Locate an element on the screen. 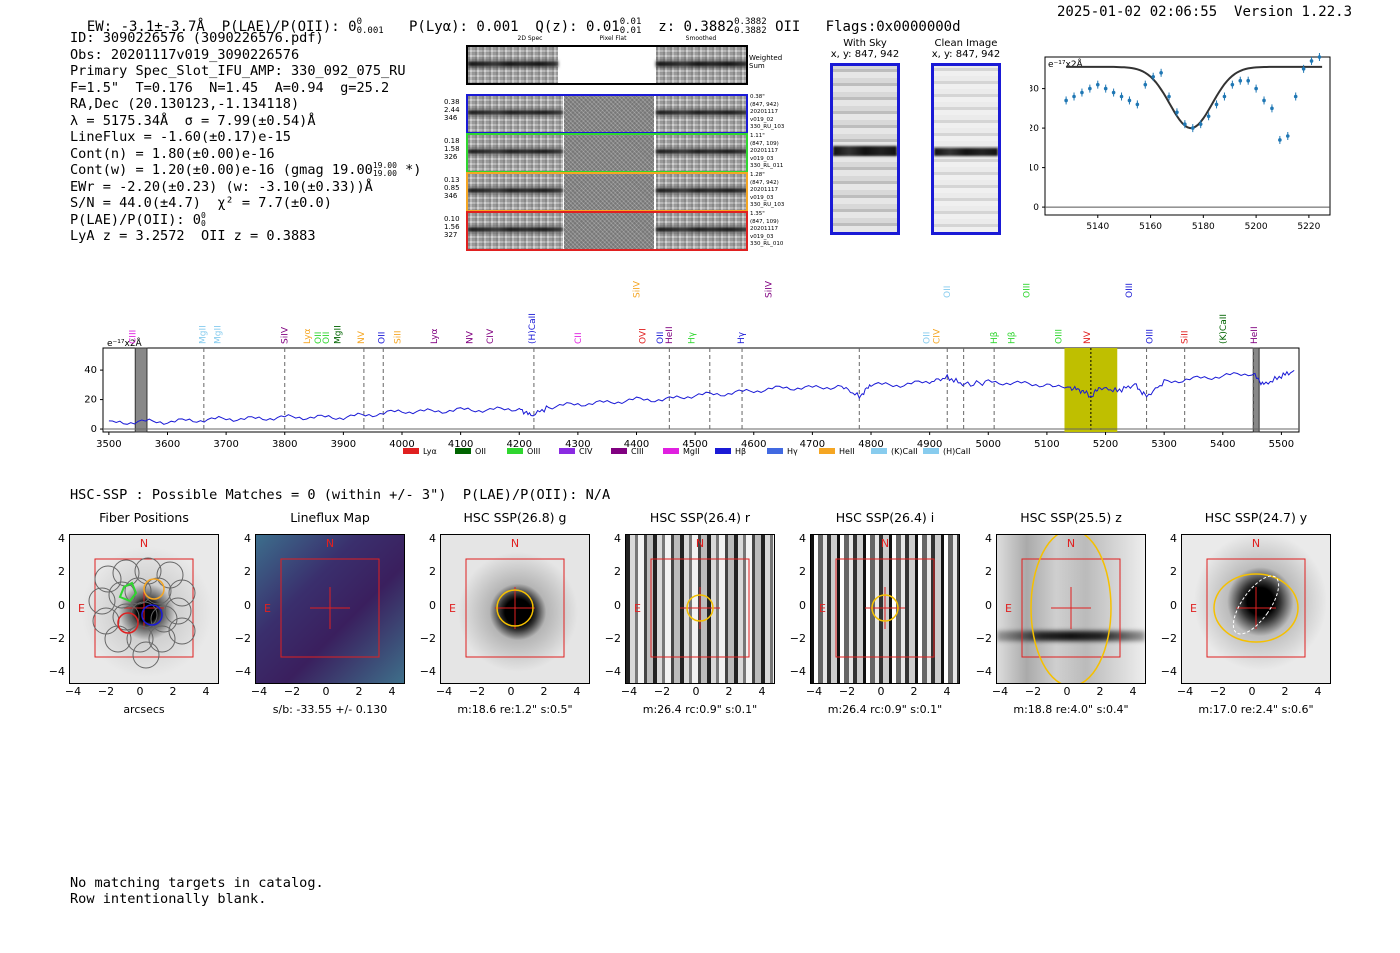  fiber-row-weights: 0.18 1.58 326 is located at coordinates (455, 149).